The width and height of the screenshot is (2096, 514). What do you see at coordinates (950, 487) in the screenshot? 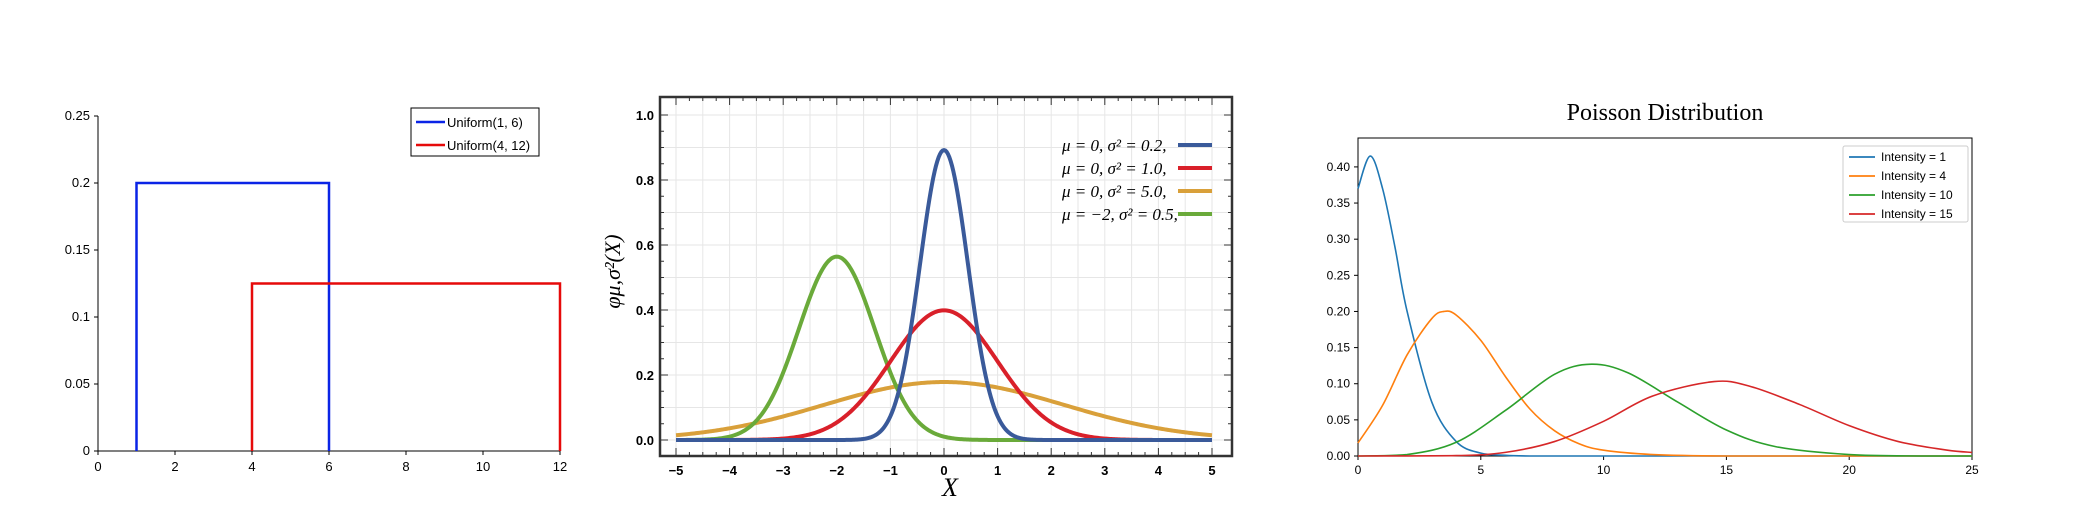
I see `x-axis-label: X` at bounding box center [950, 487].